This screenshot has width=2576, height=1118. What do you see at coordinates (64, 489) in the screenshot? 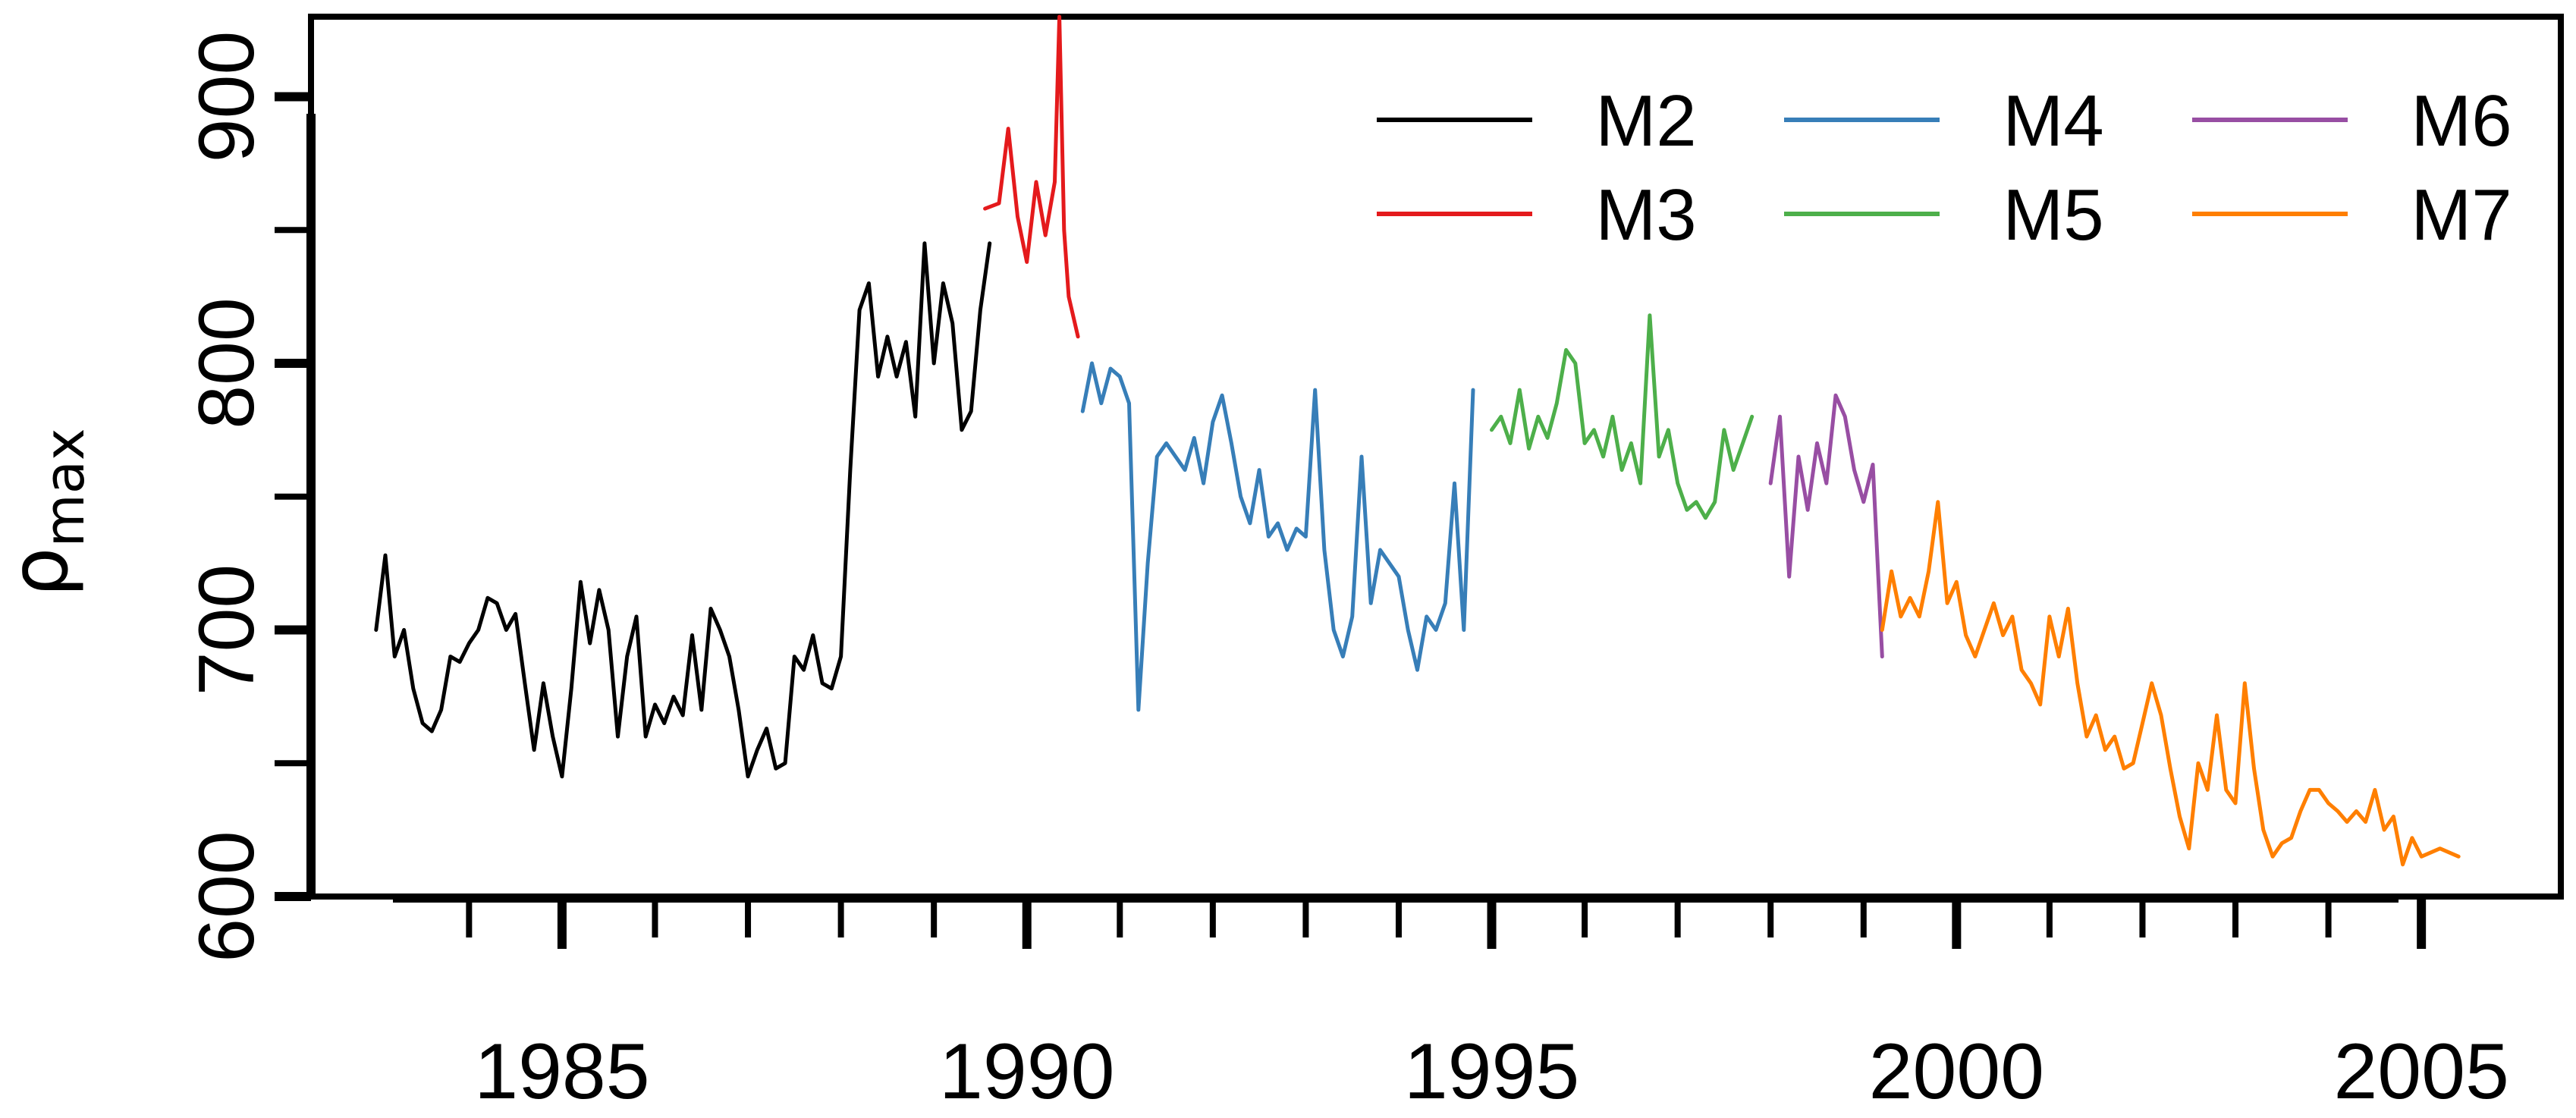
I see `y-axis-label-subscript: max` at bounding box center [64, 489].